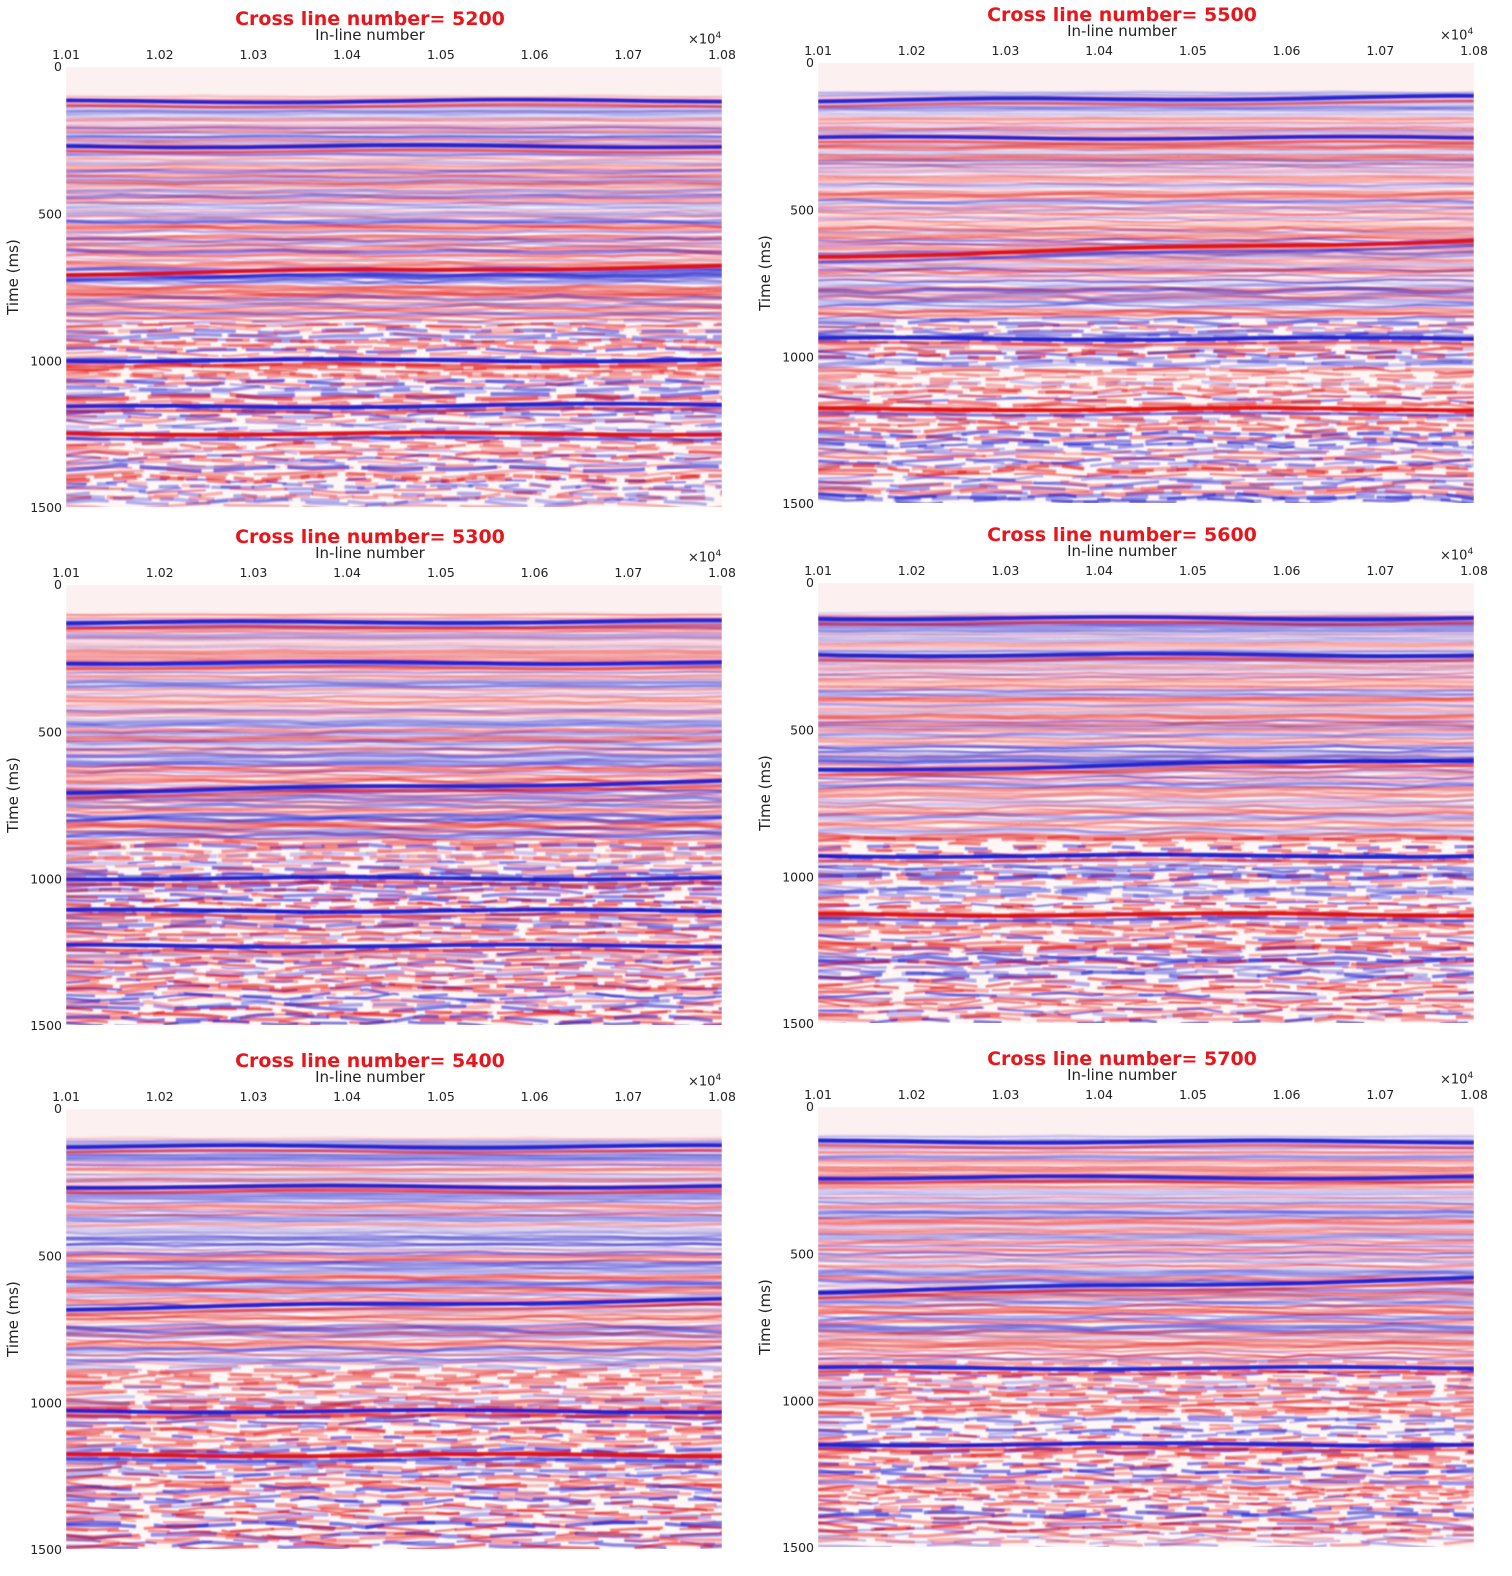 This screenshot has width=1512, height=1576. What do you see at coordinates (1095, 535) in the screenshot?
I see `chart-title-prefix: Cross line number=` at bounding box center [1095, 535].